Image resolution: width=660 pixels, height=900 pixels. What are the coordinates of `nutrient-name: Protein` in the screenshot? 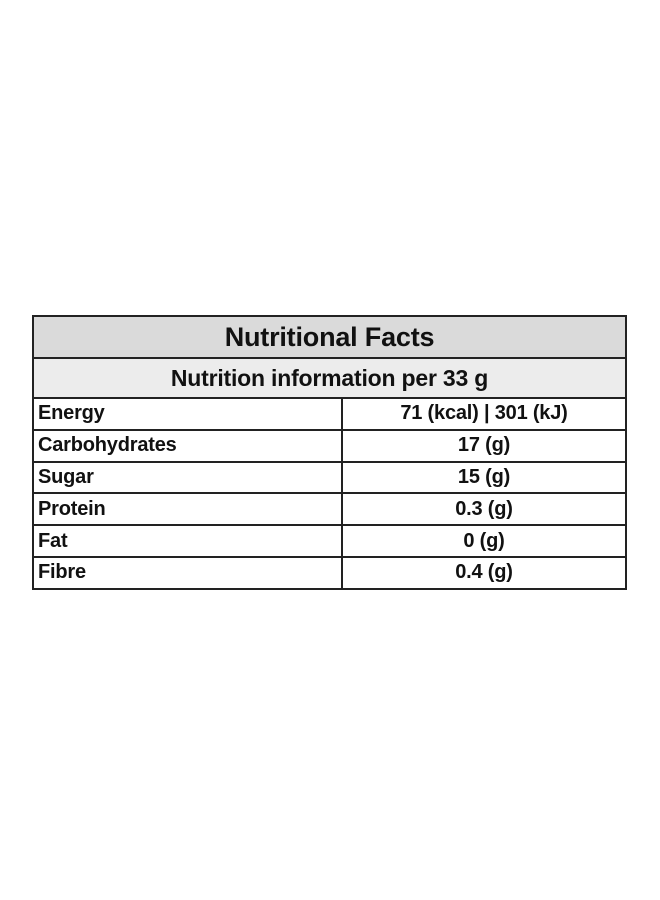 It's located at (188, 509).